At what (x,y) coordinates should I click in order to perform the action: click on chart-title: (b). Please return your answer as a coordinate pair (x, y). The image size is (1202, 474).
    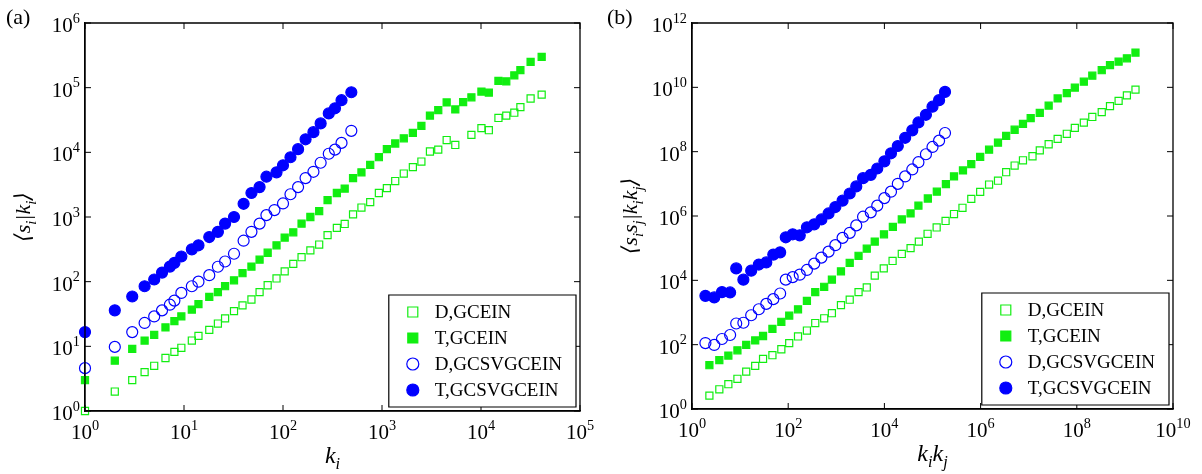
    Looking at the image, I should click on (620, 16).